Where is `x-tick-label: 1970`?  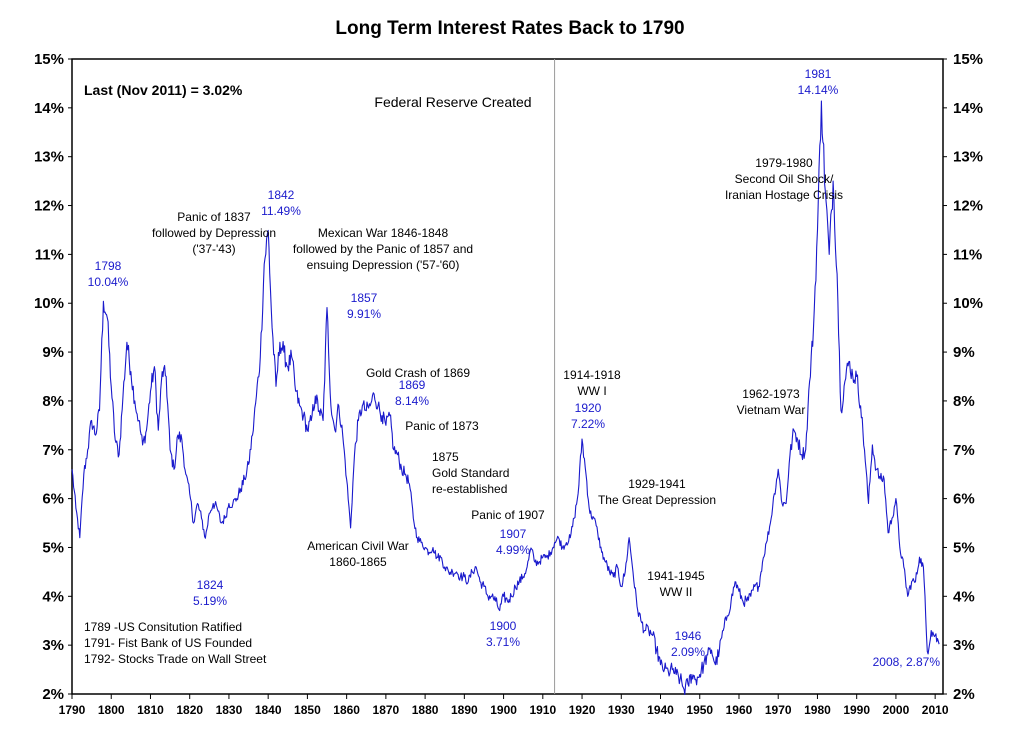 x-tick-label: 1970 is located at coordinates (778, 710).